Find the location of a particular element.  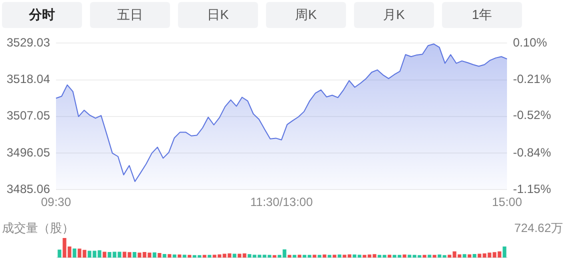

y2-tick-label: -0.21% is located at coordinates (532, 79).